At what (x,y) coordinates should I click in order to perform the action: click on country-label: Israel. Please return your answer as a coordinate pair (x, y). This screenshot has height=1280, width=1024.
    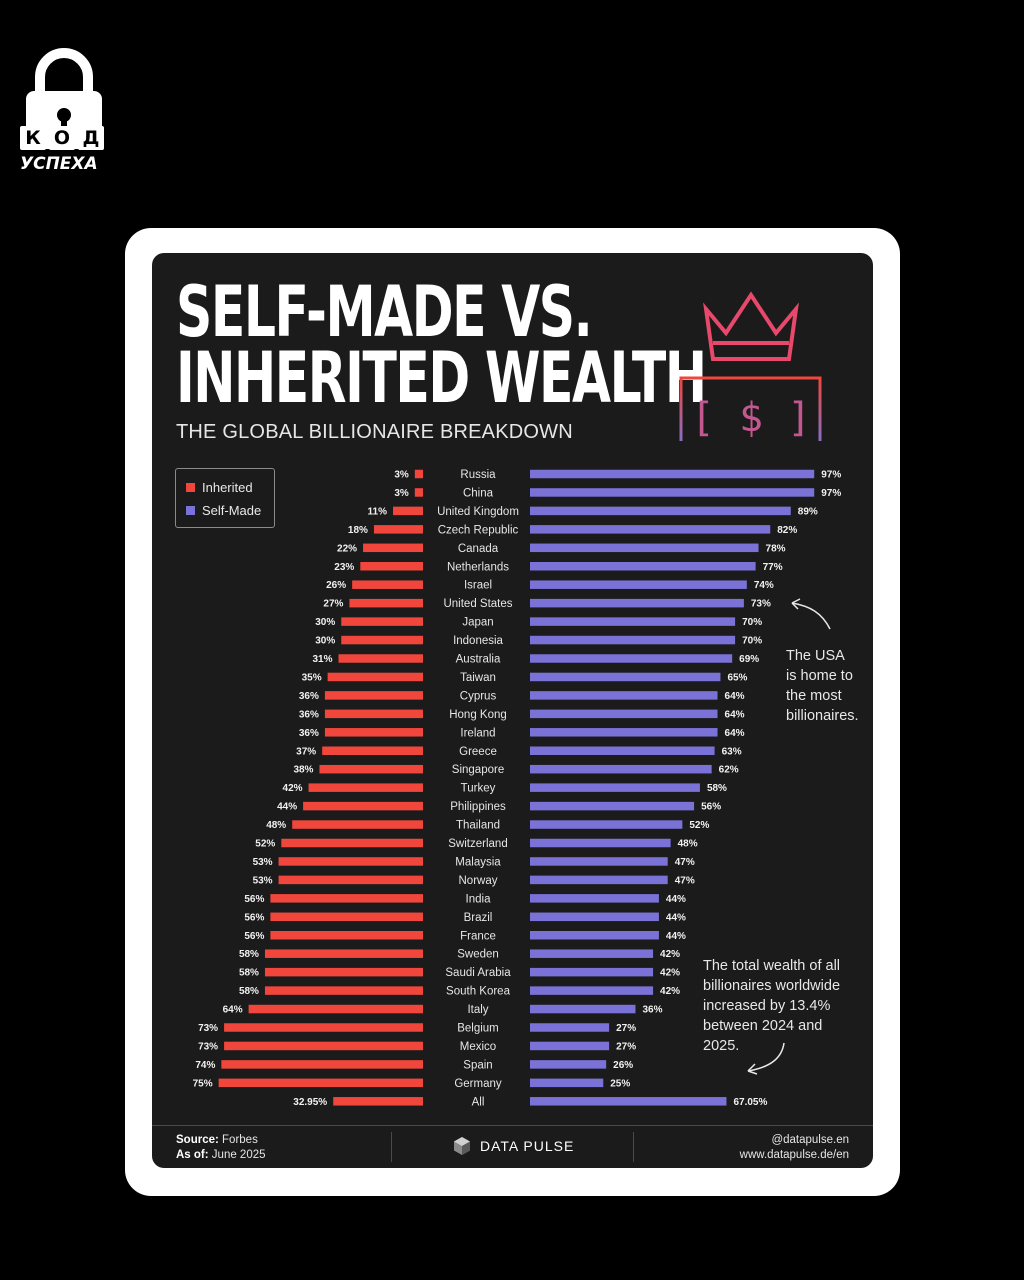
    Looking at the image, I should click on (478, 586).